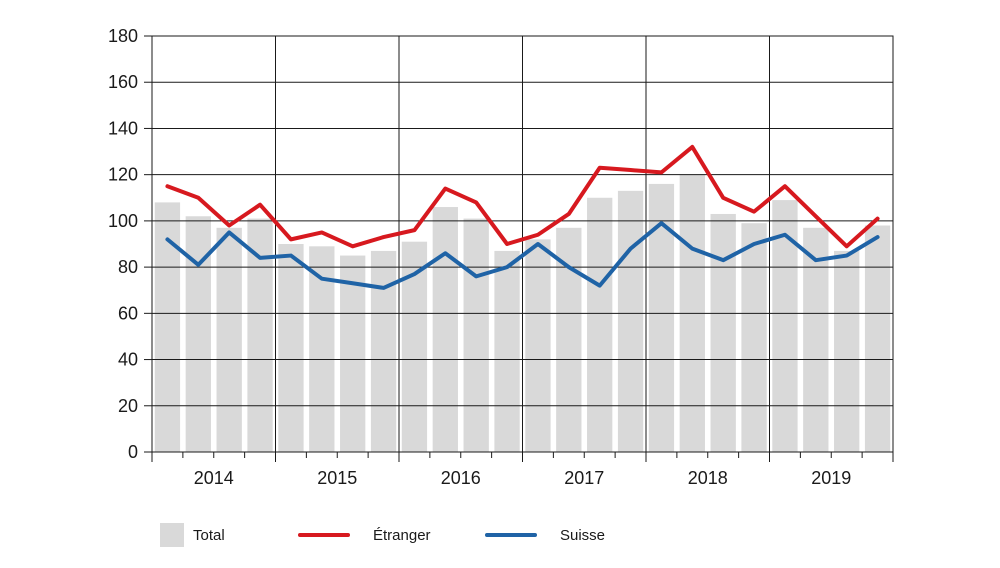 The width and height of the screenshot is (1000, 568). I want to click on legend: Total Étranger Suisse, so click(382, 535).